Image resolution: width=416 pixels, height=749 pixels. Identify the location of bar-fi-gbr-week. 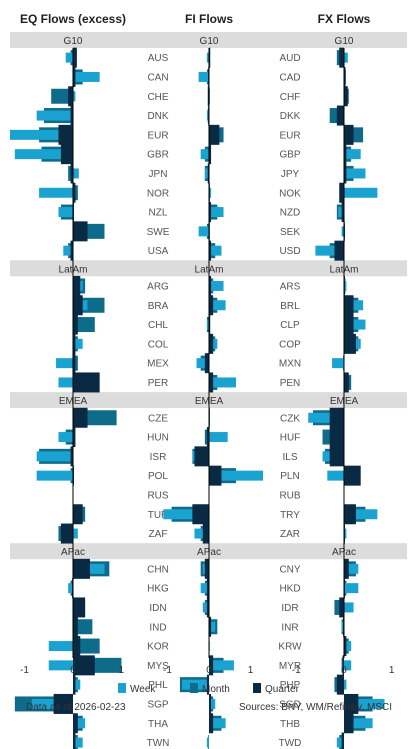
(204, 154).